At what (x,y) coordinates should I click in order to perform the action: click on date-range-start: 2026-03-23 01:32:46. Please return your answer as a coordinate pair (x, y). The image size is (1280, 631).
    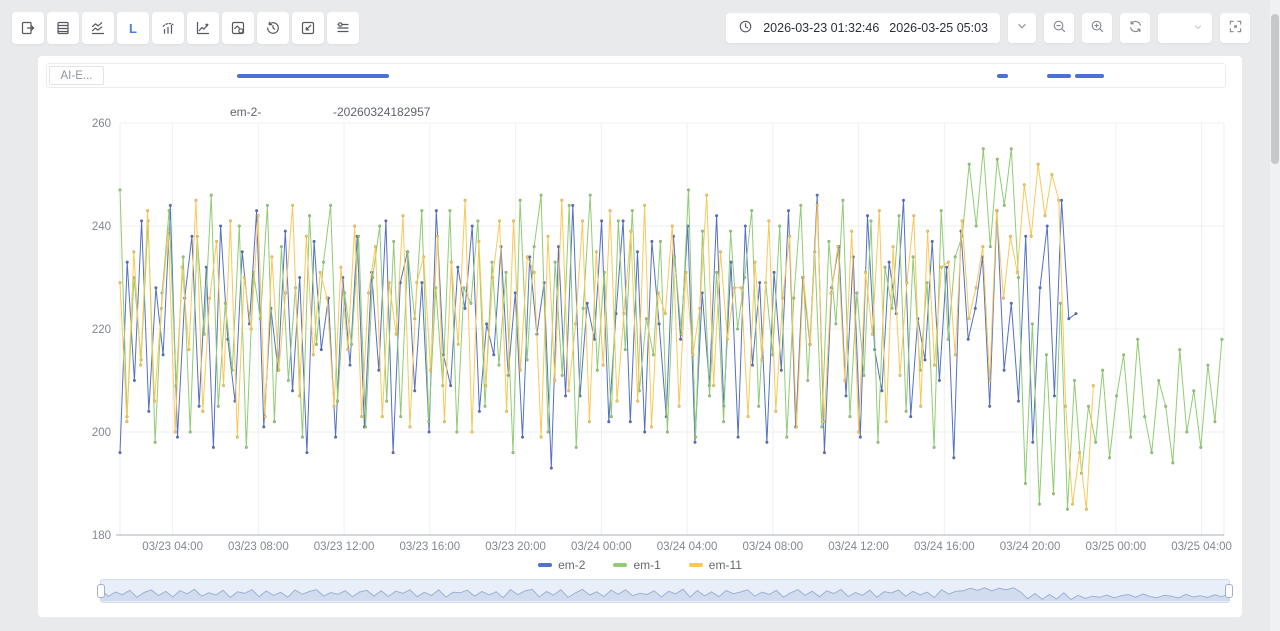
    Looking at the image, I should click on (821, 28).